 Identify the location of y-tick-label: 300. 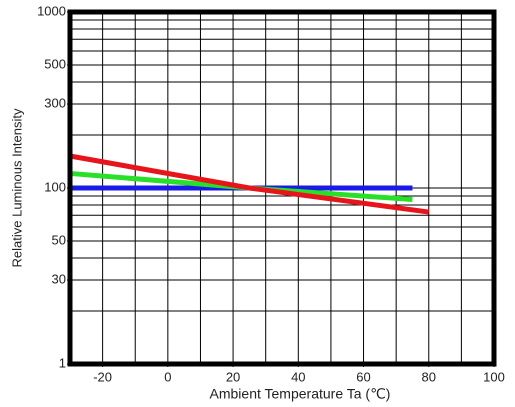
(55, 102).